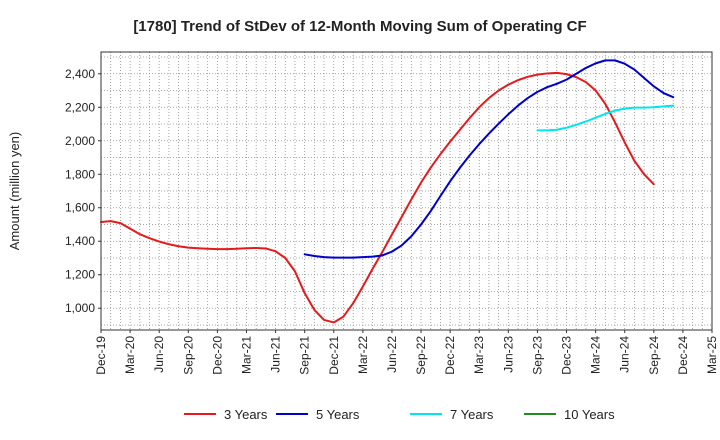 Image resolution: width=720 pixels, height=440 pixels. I want to click on x-tick-label: Sep-21, so click(305, 355).